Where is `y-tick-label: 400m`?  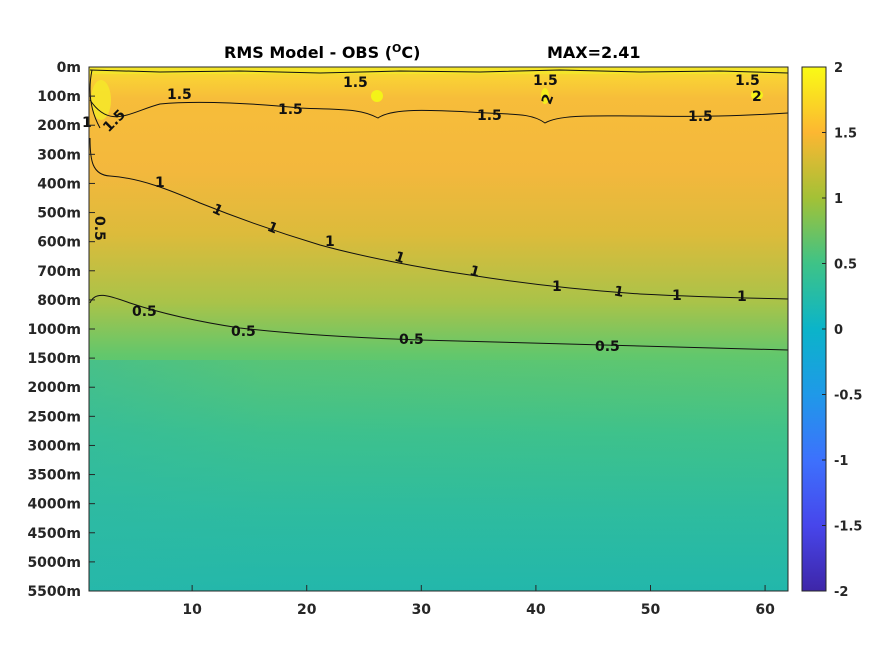
y-tick-label: 400m is located at coordinates (59, 184).